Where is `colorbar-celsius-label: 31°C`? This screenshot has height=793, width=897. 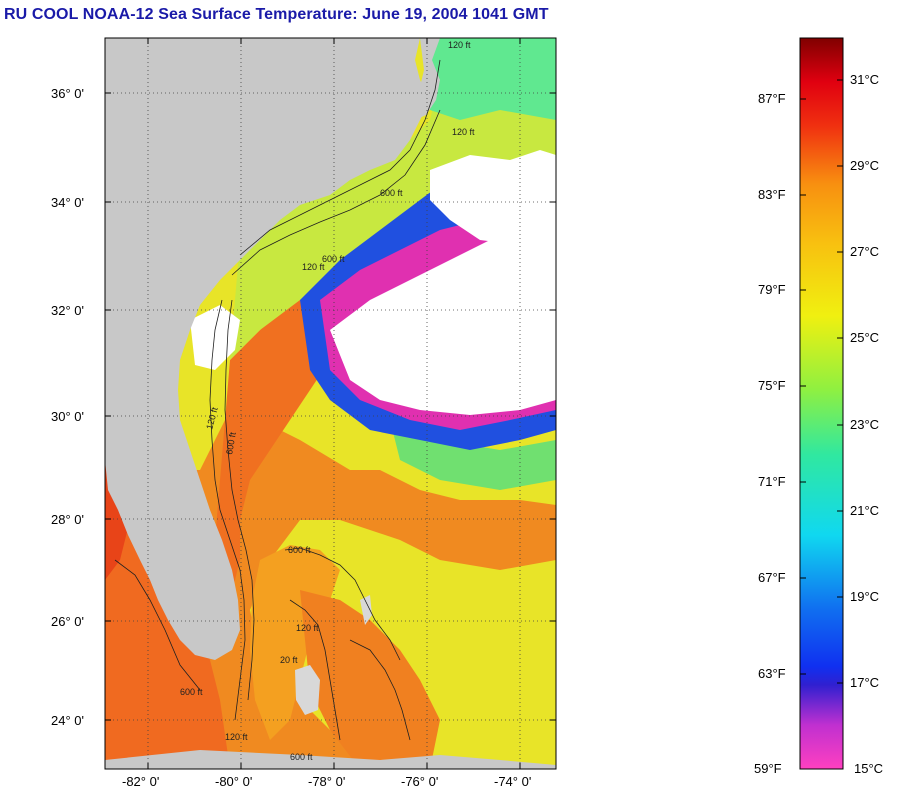
colorbar-celsius-label: 31°C is located at coordinates (865, 79).